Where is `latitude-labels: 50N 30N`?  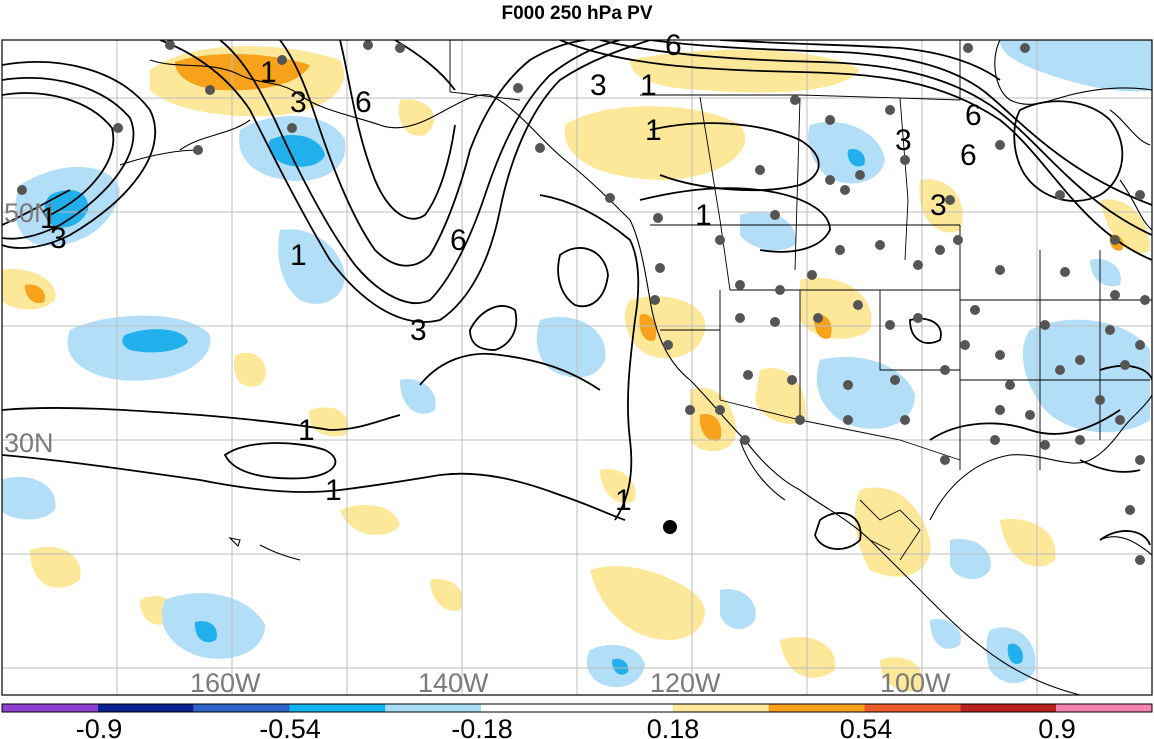
latitude-labels: 50N 30N is located at coordinates (29, 328).